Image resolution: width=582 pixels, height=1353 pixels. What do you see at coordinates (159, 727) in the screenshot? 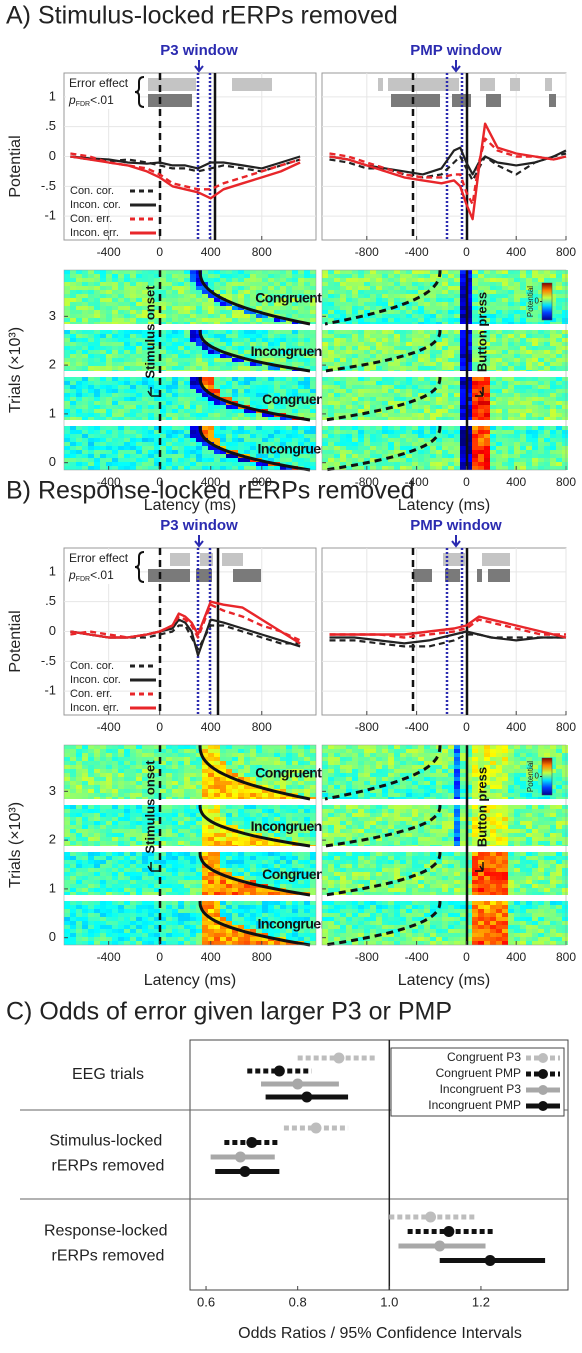
I see `x-tick-label: 0` at bounding box center [159, 727].